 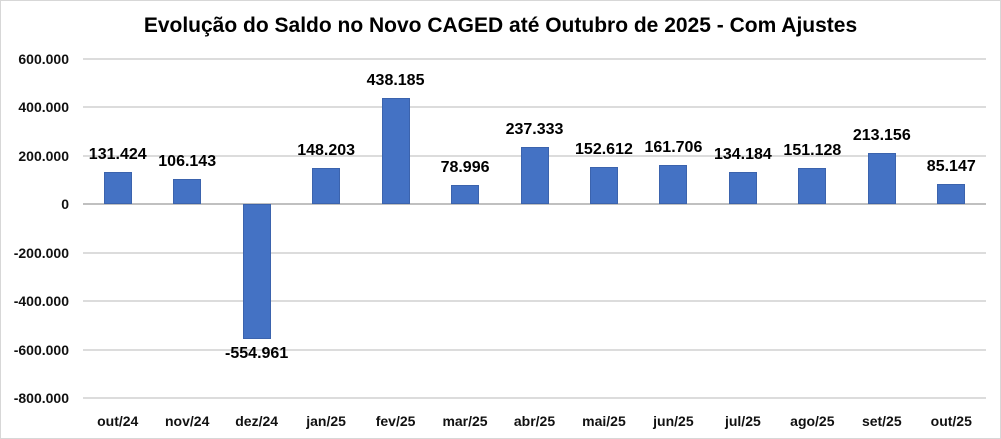 I want to click on bar-value-label-fev-25: 438.185, so click(x=395, y=81).